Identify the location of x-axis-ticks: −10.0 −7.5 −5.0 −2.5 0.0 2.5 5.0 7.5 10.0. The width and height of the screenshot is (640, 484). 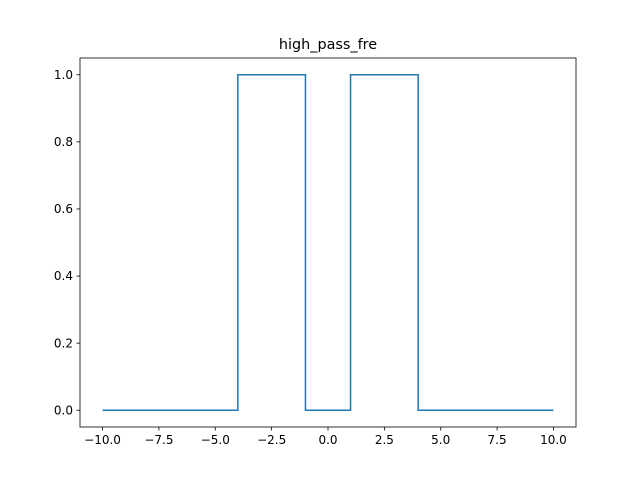
(325, 437).